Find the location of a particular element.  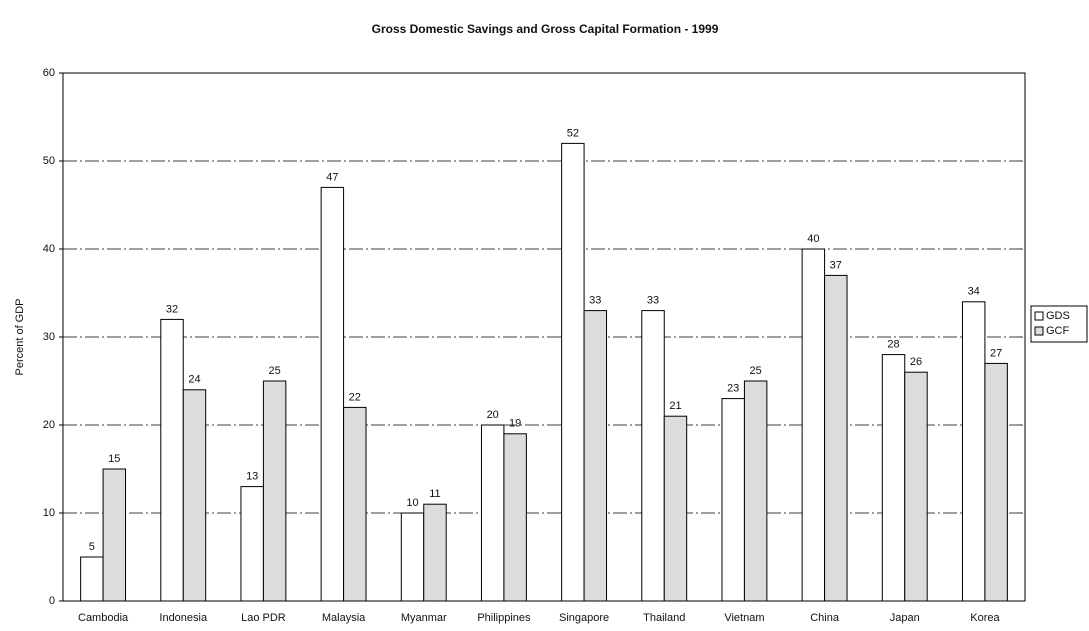

data-label: 28 is located at coordinates (893, 345).